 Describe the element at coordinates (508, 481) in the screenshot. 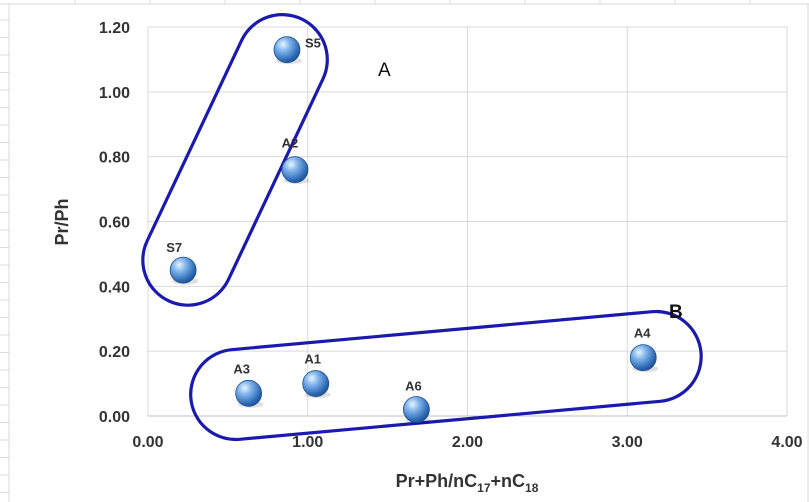

I see `x-axis-title-mid: +nC` at that location.